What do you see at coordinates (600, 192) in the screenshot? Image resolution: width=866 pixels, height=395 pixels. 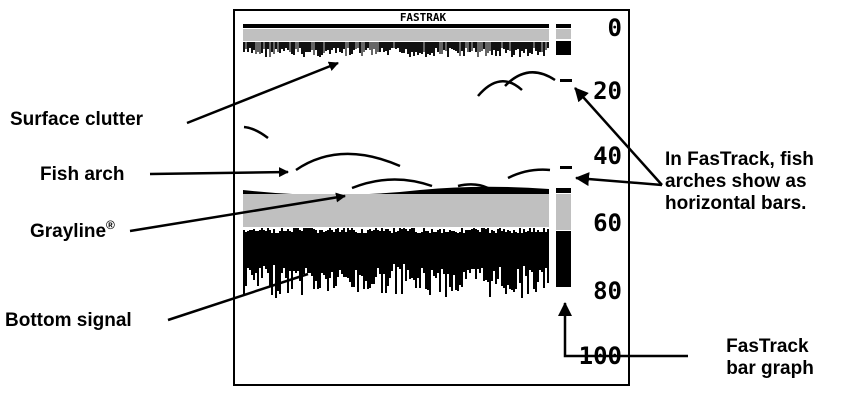 I see `depth-scale: 0 20 40 60 80 100` at bounding box center [600, 192].